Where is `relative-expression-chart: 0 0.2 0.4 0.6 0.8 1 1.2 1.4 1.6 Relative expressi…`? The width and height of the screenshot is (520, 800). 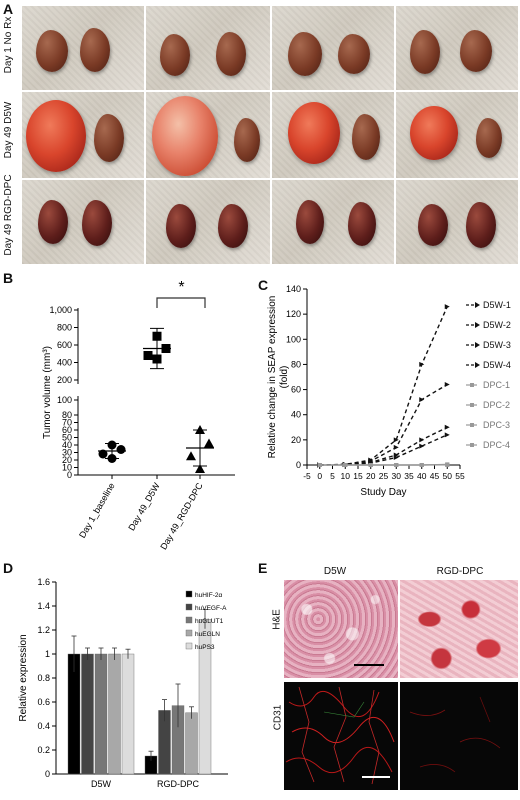 relative-expression-chart: 0 0.2 0.4 0.6 0.8 1 1.2 1.4 1.6 Relative expressi… is located at coordinates (123, 683).